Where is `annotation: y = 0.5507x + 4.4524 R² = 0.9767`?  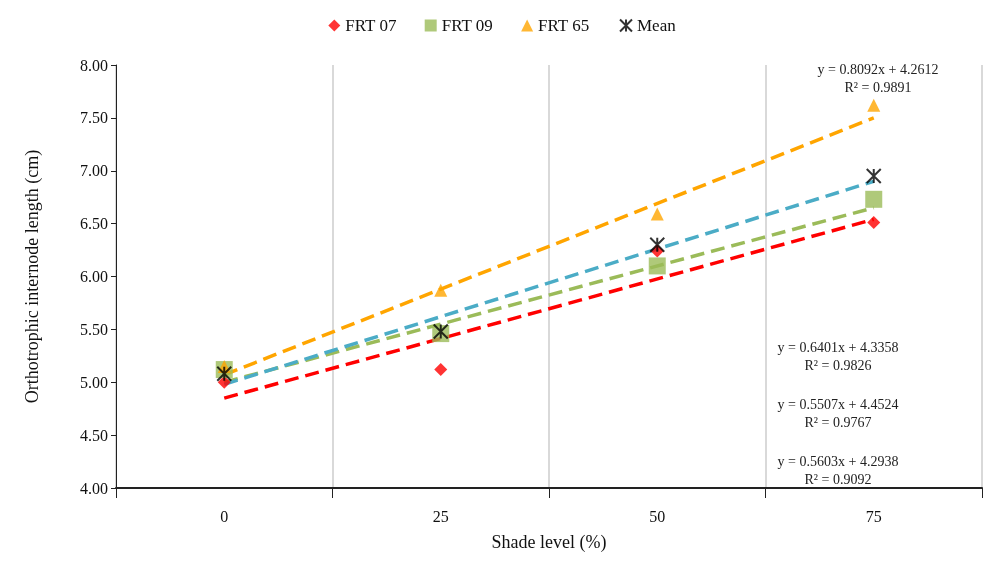 annotation: y = 0.5507x + 4.4524 R² = 0.9767 is located at coordinates (838, 413).